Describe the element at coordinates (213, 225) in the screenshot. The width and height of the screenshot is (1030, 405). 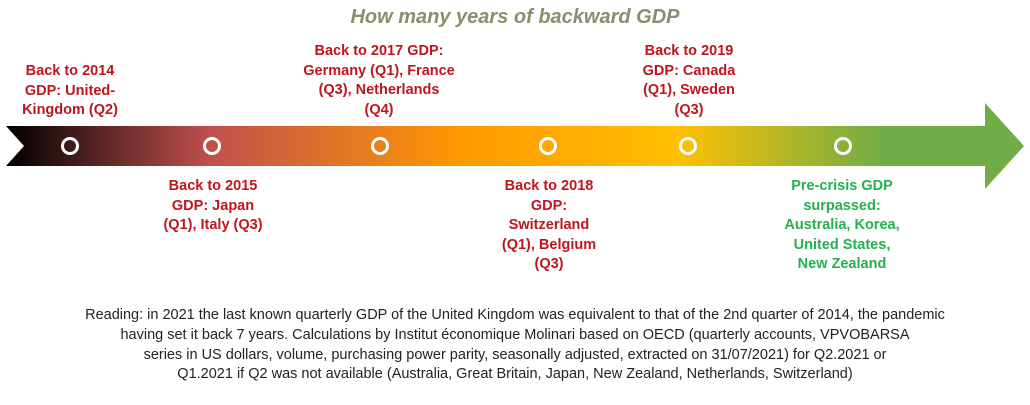
I see `label-line: (Q1), Italy (Q3)` at that location.